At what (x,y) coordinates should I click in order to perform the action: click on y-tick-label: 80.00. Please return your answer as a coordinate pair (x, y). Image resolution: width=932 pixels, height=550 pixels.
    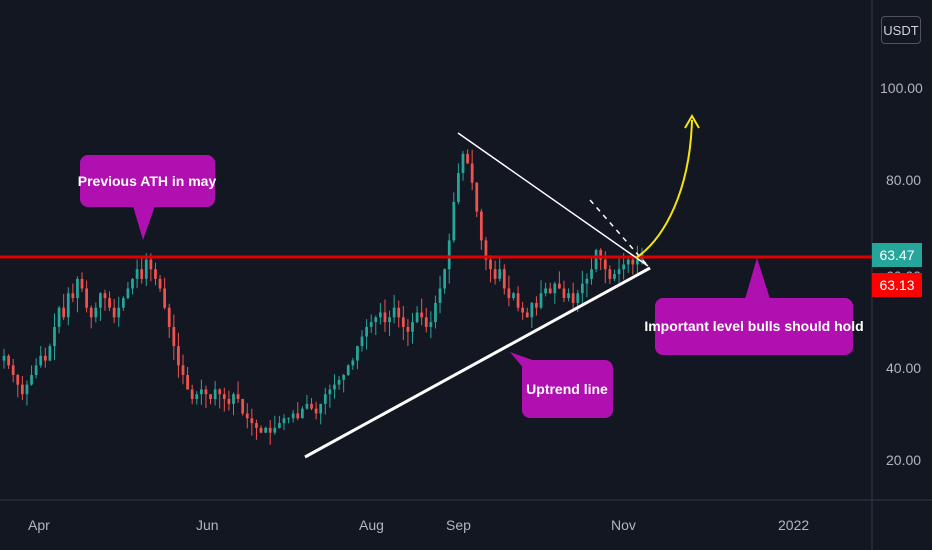
    Looking at the image, I should click on (903, 180).